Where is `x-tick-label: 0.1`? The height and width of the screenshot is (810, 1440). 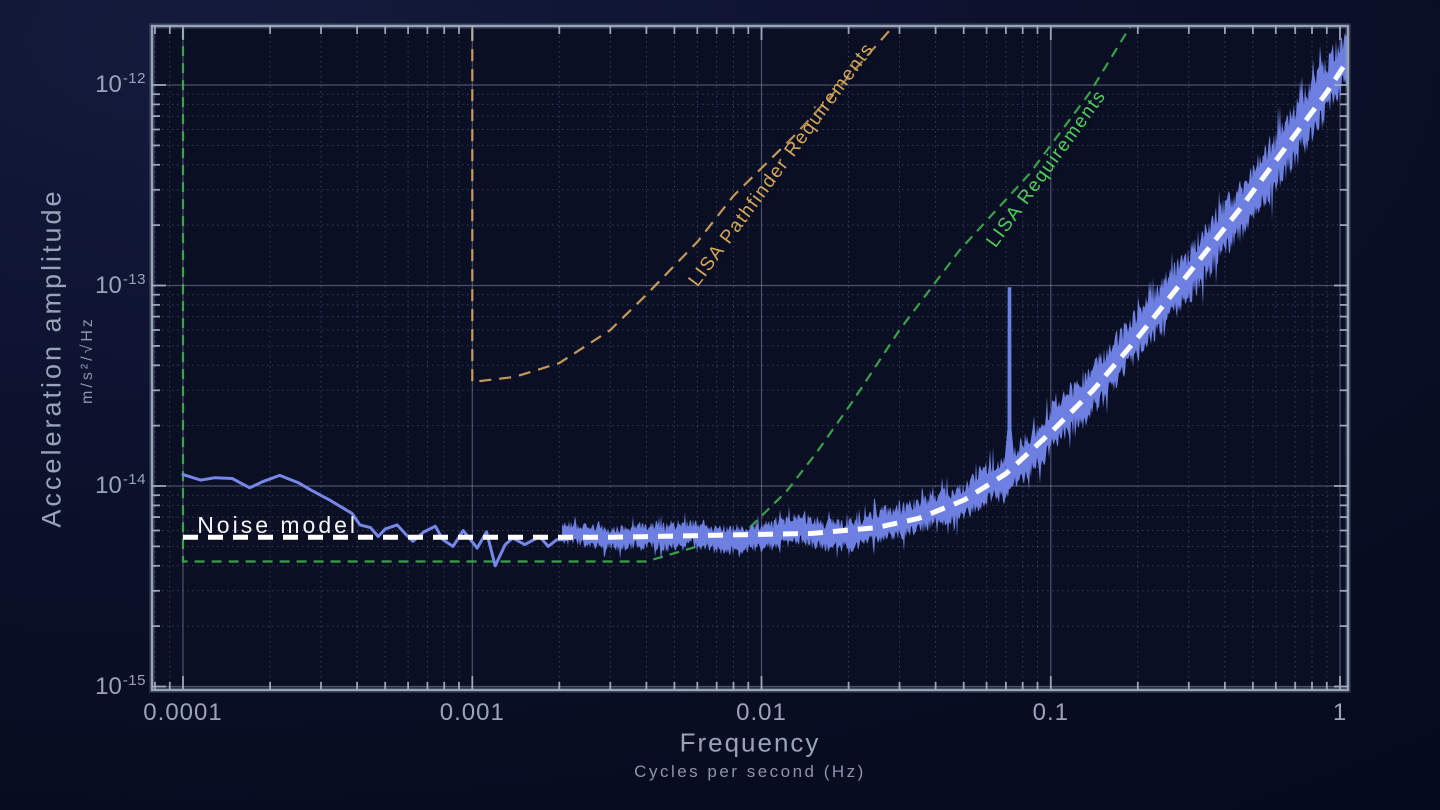 x-tick-label: 0.1 is located at coordinates (1050, 712).